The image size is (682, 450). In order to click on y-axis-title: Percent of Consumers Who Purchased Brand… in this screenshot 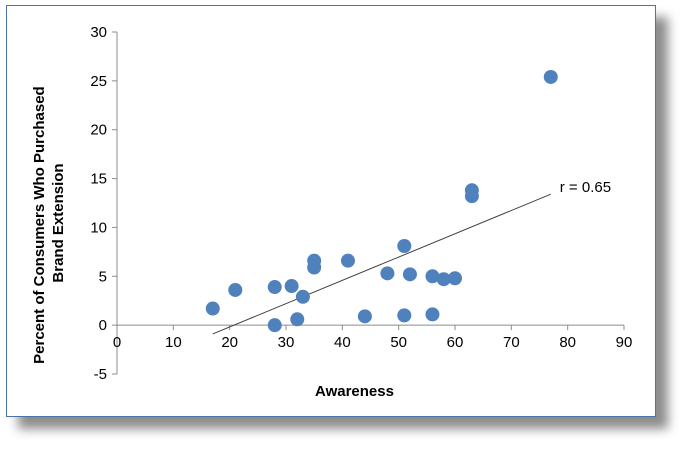, I will do `click(49, 223)`.